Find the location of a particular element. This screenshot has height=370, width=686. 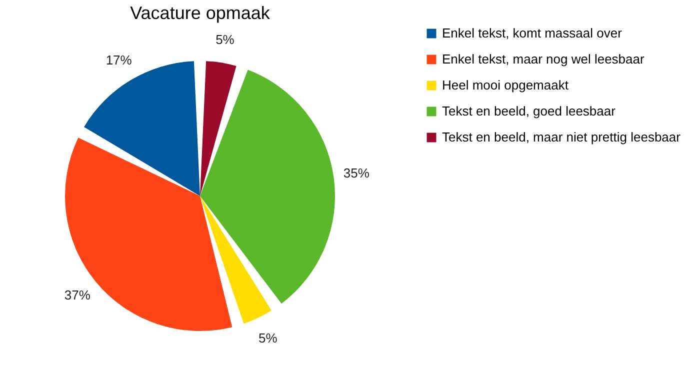

legend-label: Tekst en beeld, maar niet prettig leesbaar is located at coordinates (562, 137).